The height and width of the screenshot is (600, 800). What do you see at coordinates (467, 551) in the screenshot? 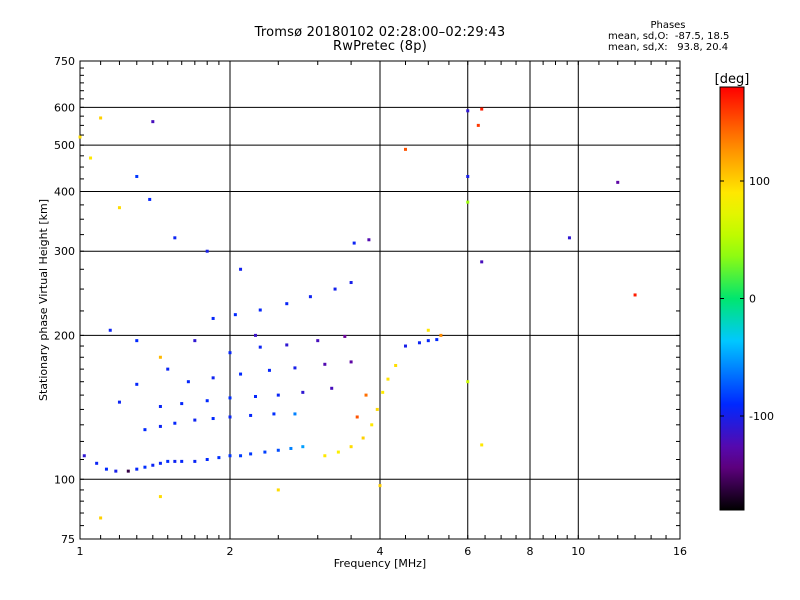
I see `x-tick-label: 6` at bounding box center [467, 551].